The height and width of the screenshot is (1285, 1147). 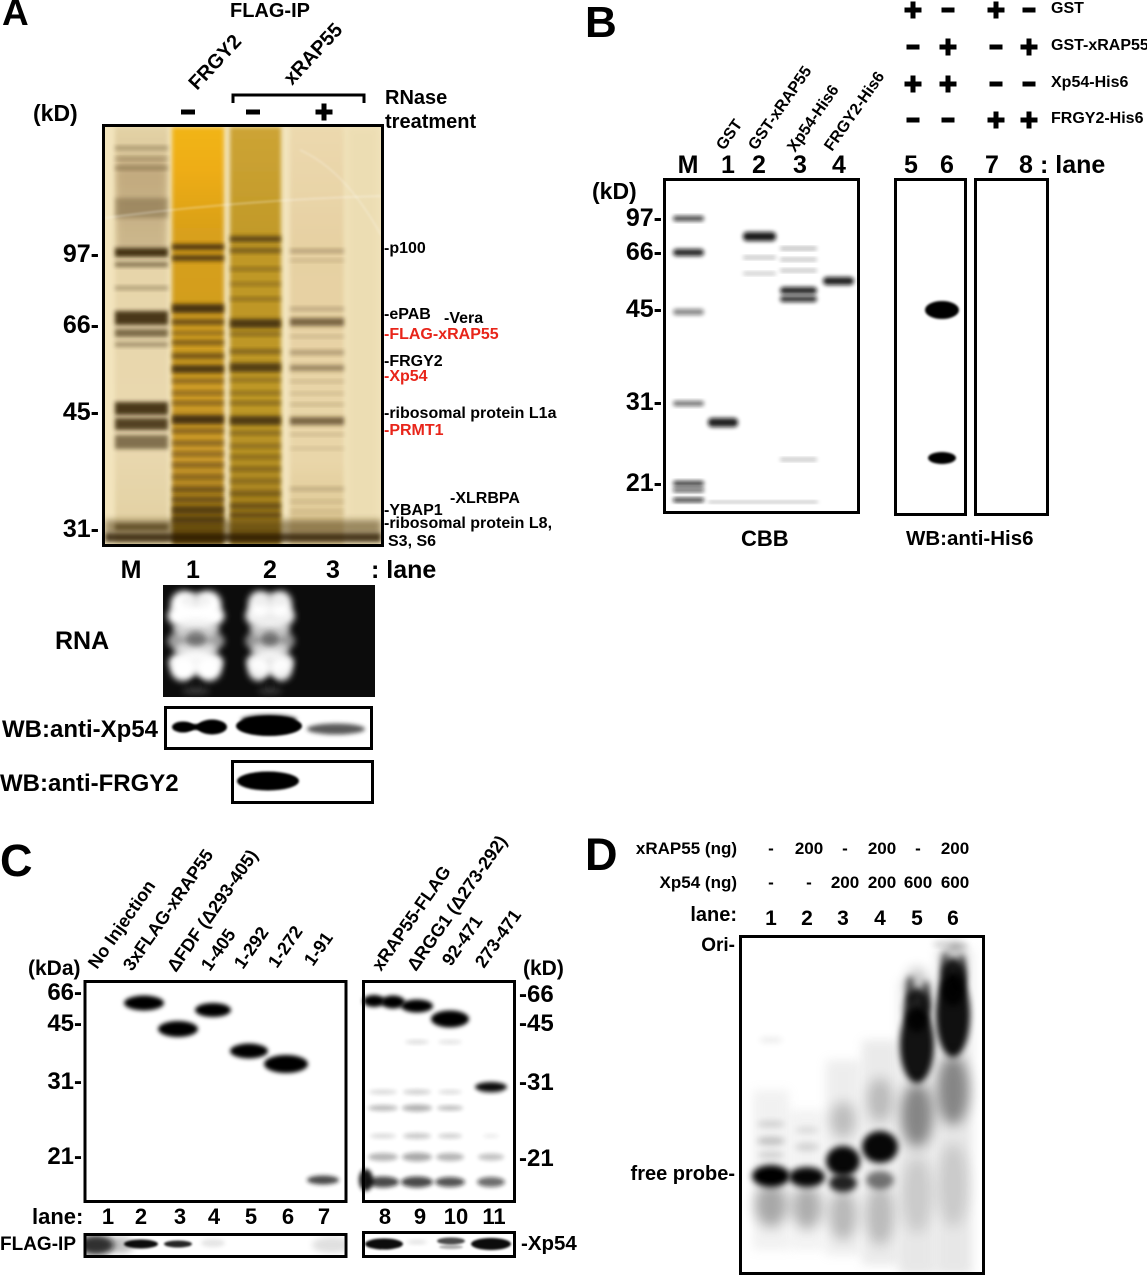 I want to click on svg-text: D, so click(x=601, y=854).